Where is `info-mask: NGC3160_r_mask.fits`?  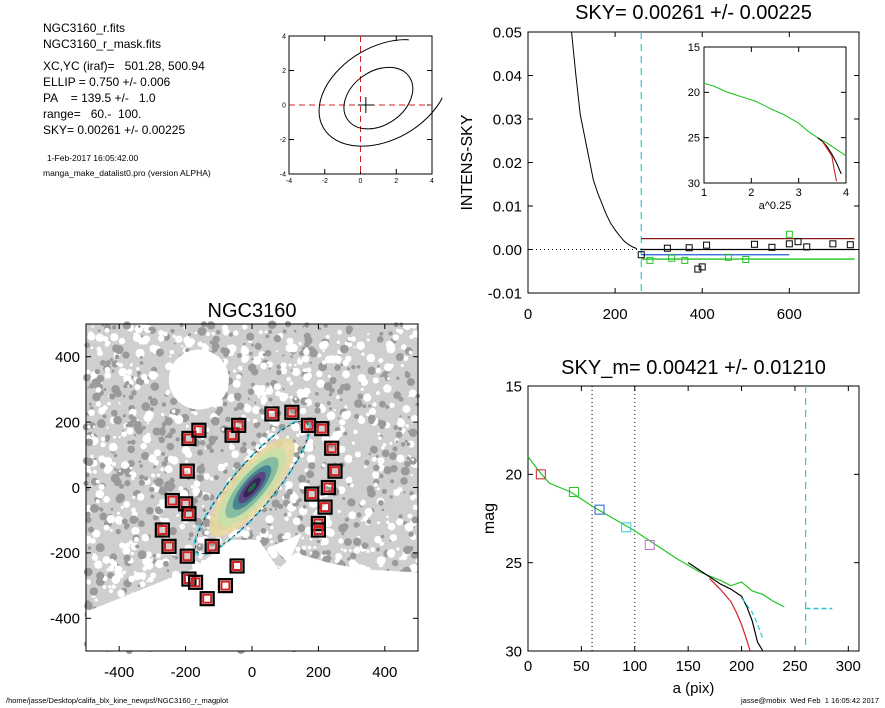
info-mask: NGC3160_r_mask.fits is located at coordinates (102, 44).